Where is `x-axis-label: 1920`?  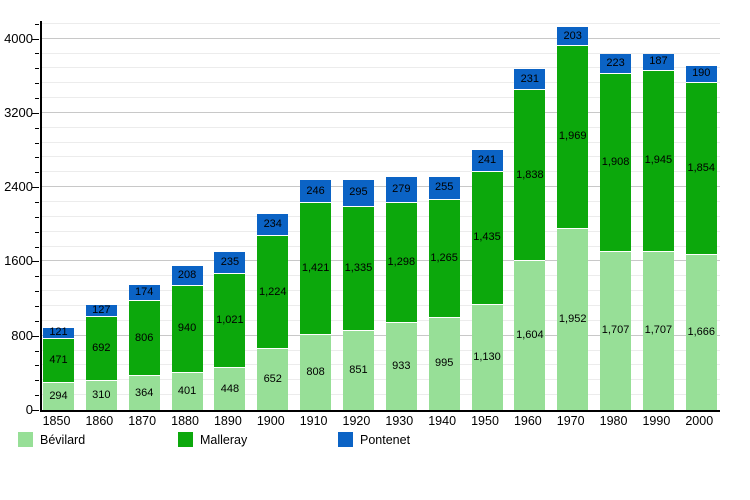
x-axis-label: 1920 is located at coordinates (356, 421).